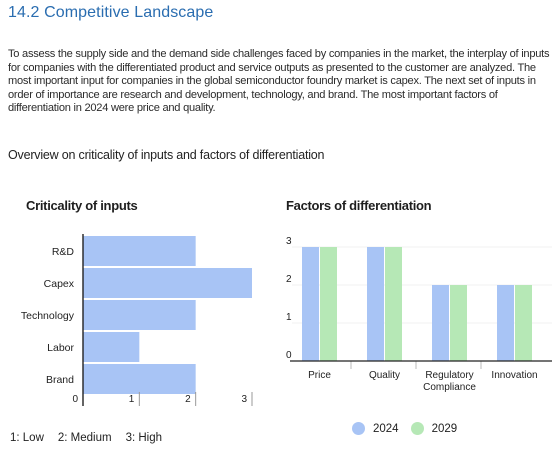 The image size is (554, 454). What do you see at coordinates (111, 347) in the screenshot?
I see `bar-labor` at bounding box center [111, 347].